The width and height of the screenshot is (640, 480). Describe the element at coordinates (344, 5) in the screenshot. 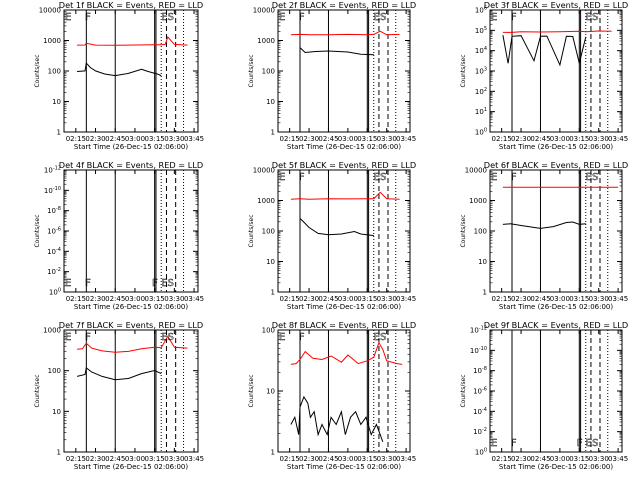

I see `panel-title: Det 2f BLACK = Events, RED = LLD` at that location.